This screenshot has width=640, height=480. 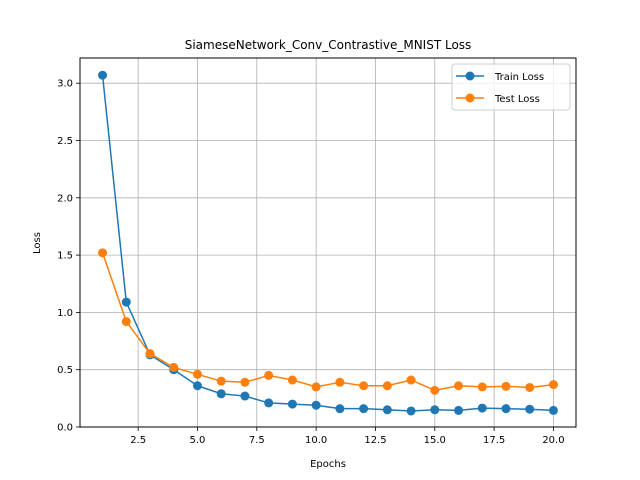 I want to click on x-tick-label: 10.0, so click(x=316, y=440).